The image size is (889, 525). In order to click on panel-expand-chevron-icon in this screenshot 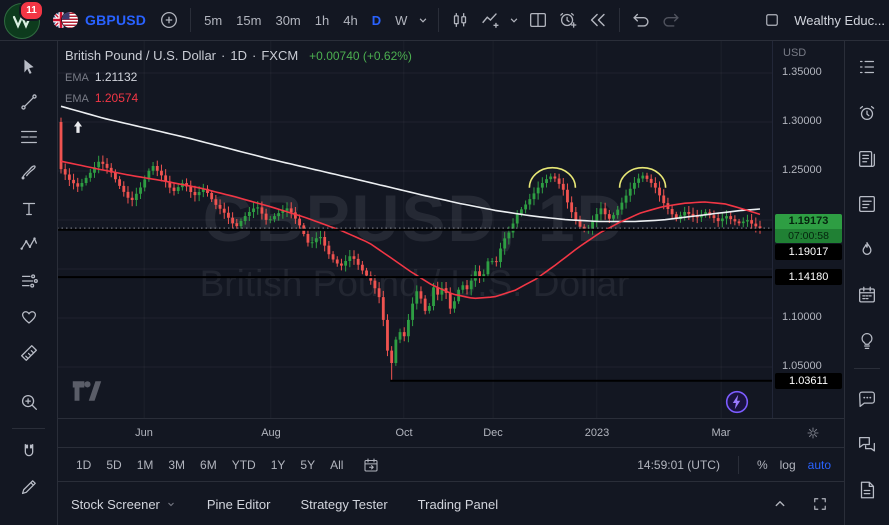, I will do `click(780, 504)`.